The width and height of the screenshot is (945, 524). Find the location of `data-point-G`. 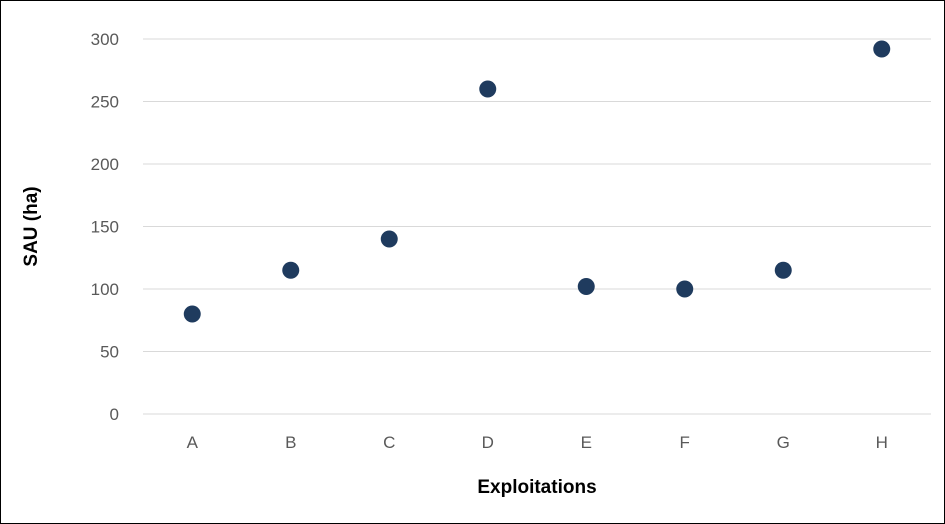

data-point-G is located at coordinates (783, 270).